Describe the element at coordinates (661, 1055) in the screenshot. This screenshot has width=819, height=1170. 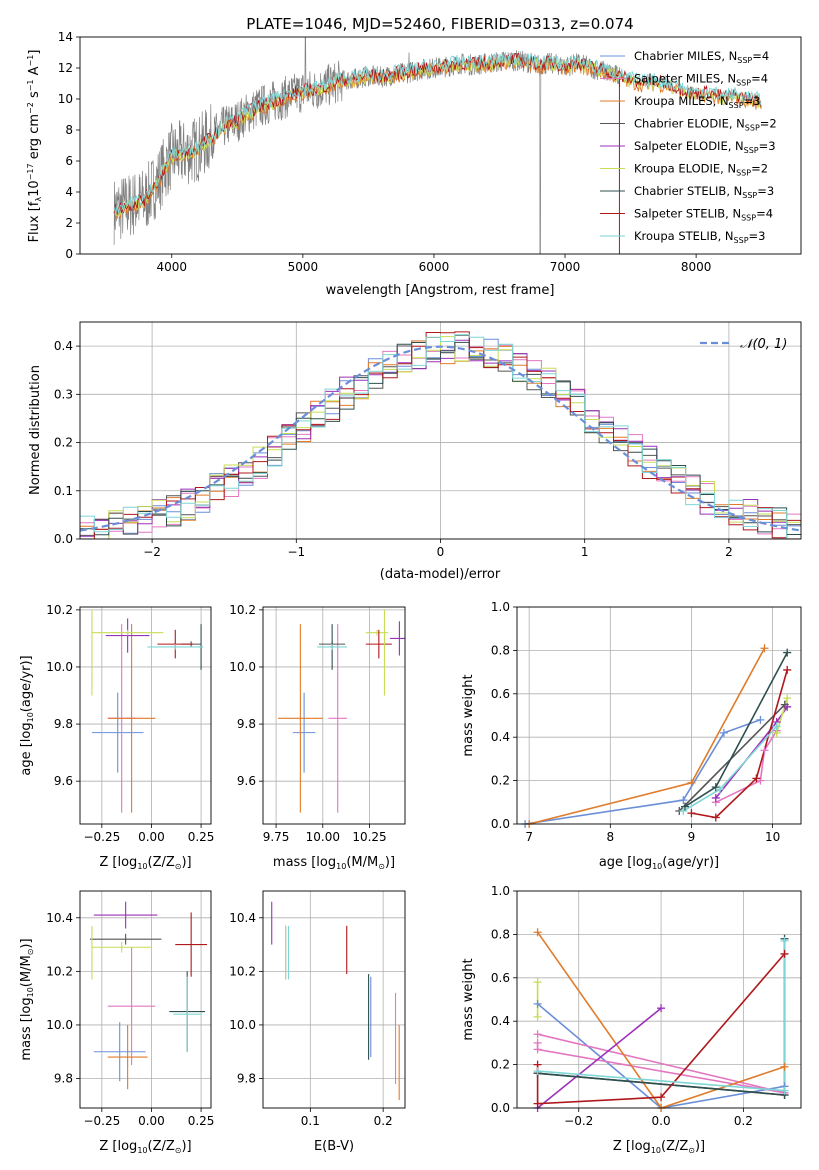
I see `weight-line-chabrier_miles` at that location.